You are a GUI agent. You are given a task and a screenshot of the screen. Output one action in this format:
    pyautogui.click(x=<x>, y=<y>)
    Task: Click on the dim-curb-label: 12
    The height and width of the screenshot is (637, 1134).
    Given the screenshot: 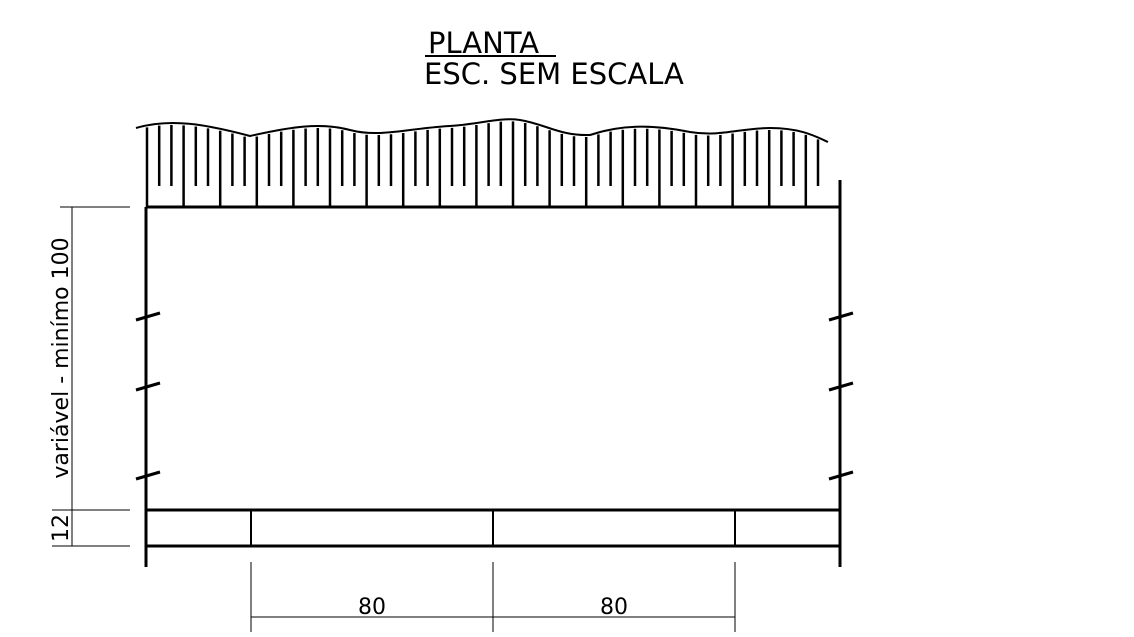 What is the action you would take?
    pyautogui.click(x=61, y=528)
    